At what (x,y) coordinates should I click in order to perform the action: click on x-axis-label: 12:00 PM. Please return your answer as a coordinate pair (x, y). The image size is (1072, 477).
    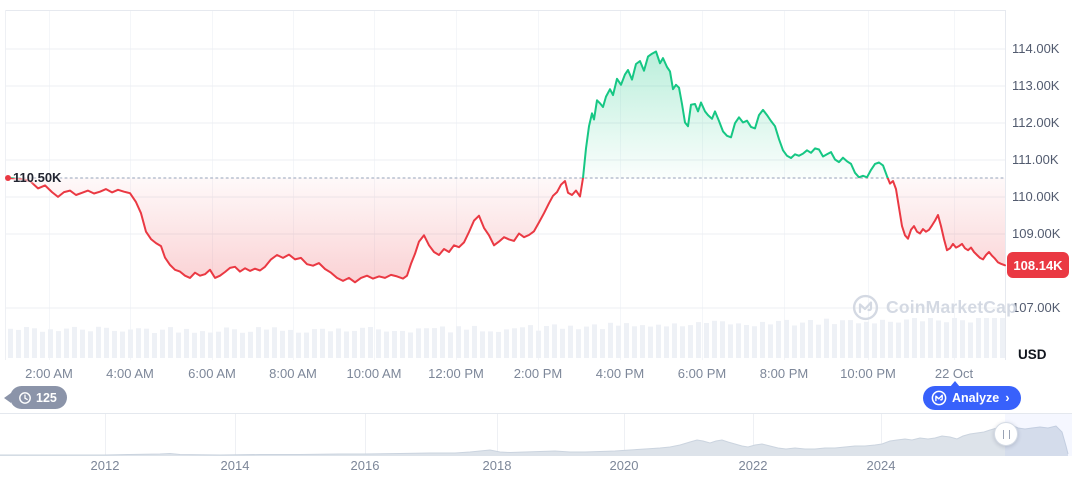
    Looking at the image, I should click on (456, 373).